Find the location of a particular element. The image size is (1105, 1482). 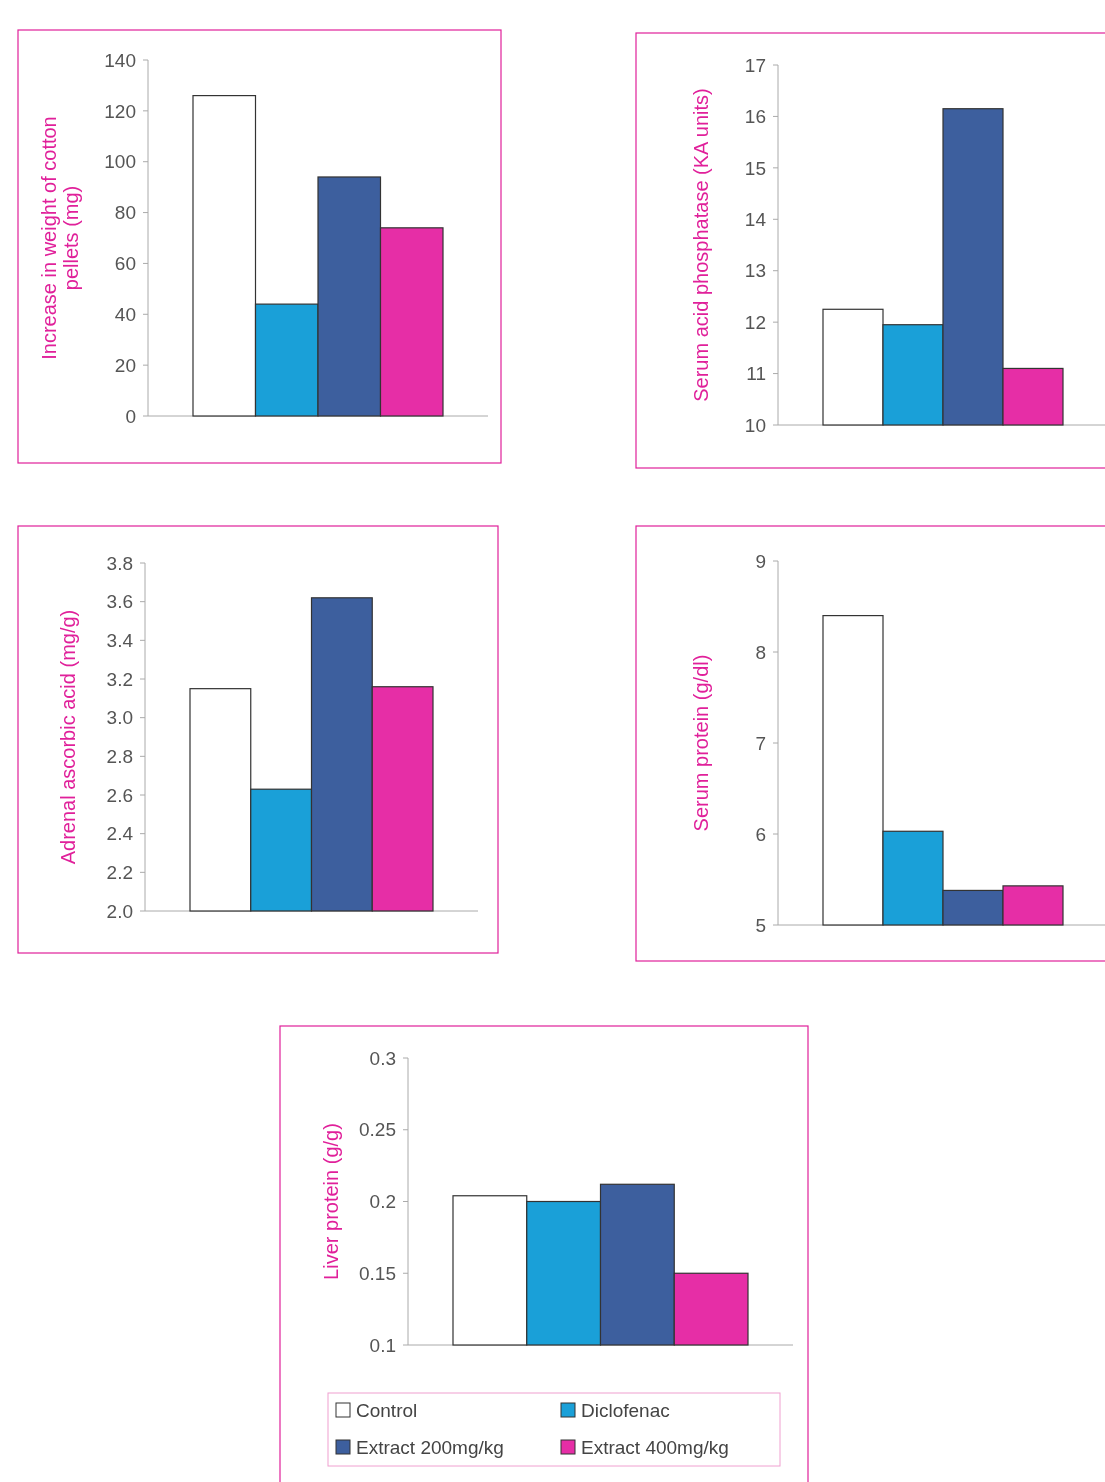

y-tick-label: 17 is located at coordinates (755, 65).